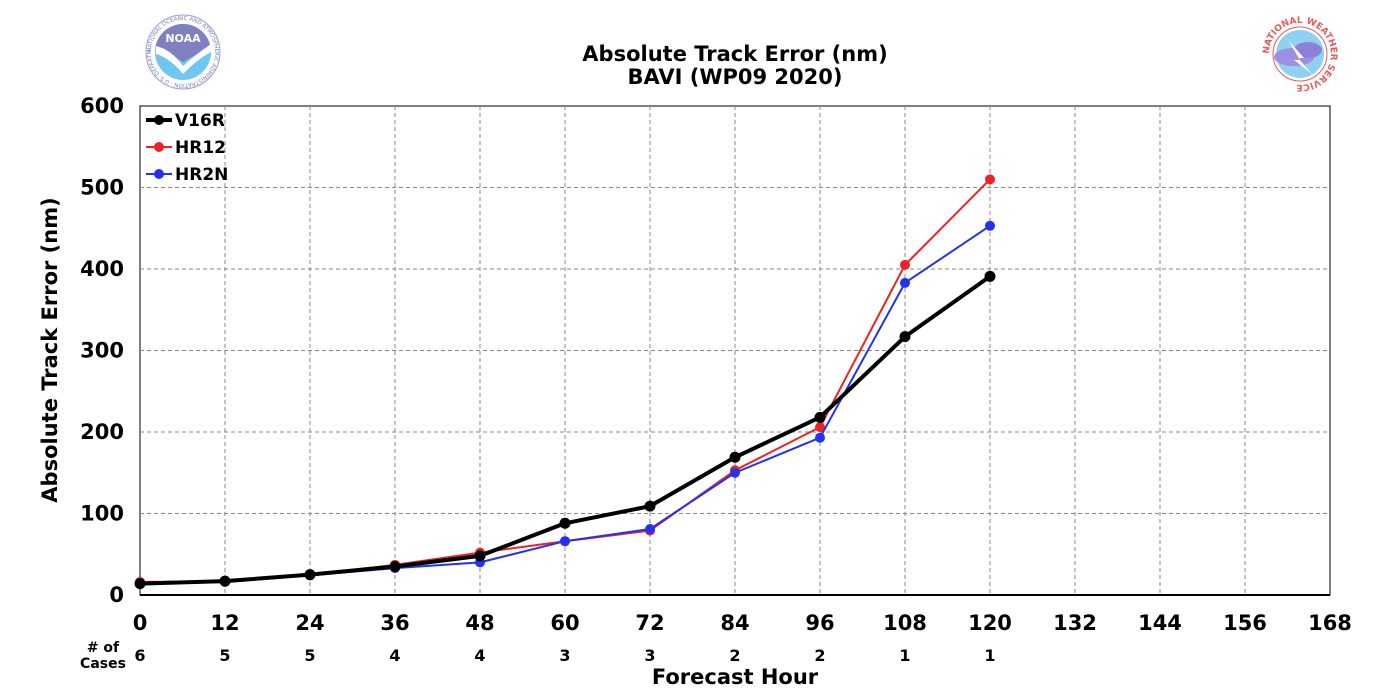 The width and height of the screenshot is (1400, 700). Describe the element at coordinates (735, 677) in the screenshot. I see `x-axis-label: Forecast Hour` at that location.